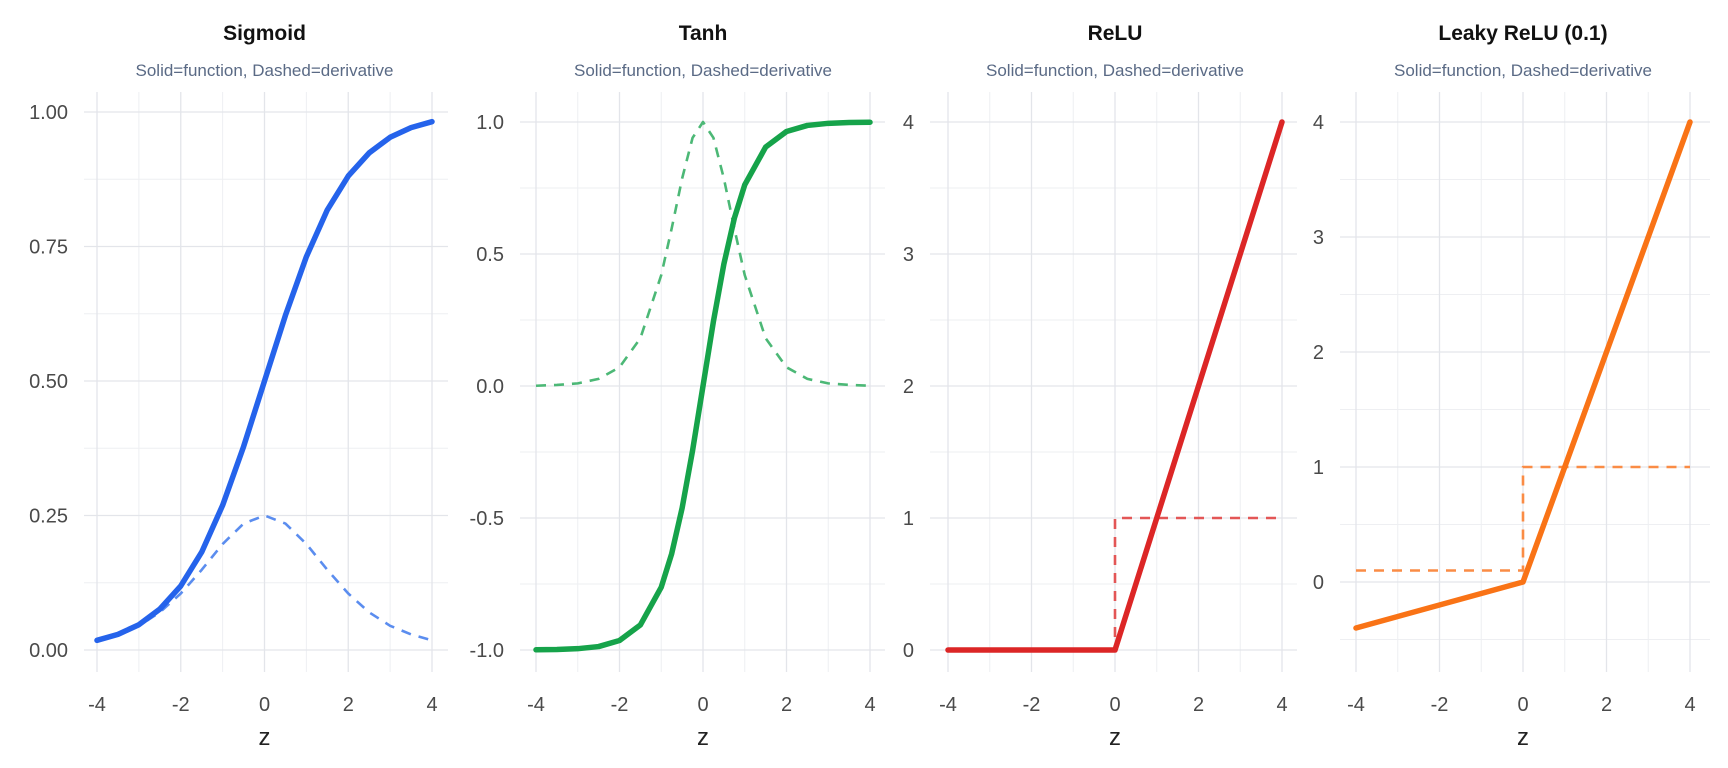 The image size is (1728, 768). Describe the element at coordinates (1115, 33) in the screenshot. I see `panel-title: ReLU` at that location.